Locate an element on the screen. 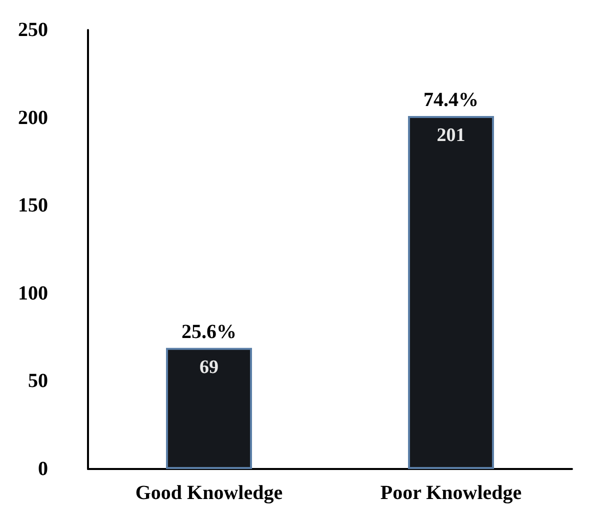  annotation: 25.6% is located at coordinates (209, 331).